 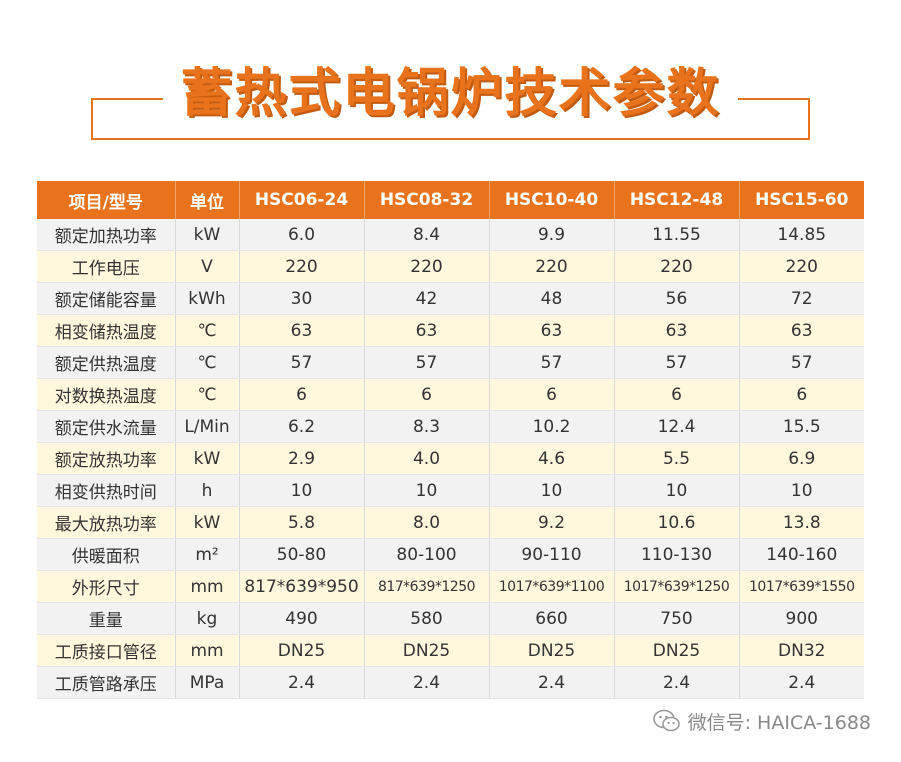 I want to click on value-cell: 15.5, so click(x=801, y=426).